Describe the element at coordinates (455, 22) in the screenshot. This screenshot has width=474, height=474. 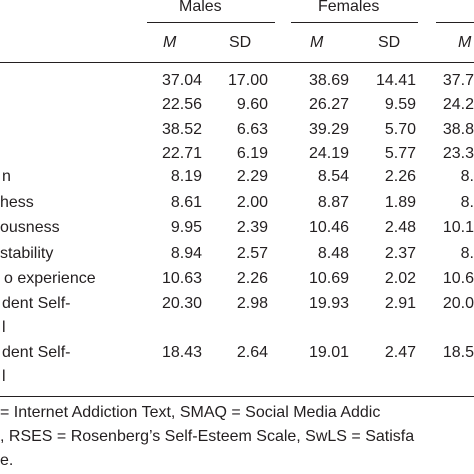
I see `group-rule-third` at that location.